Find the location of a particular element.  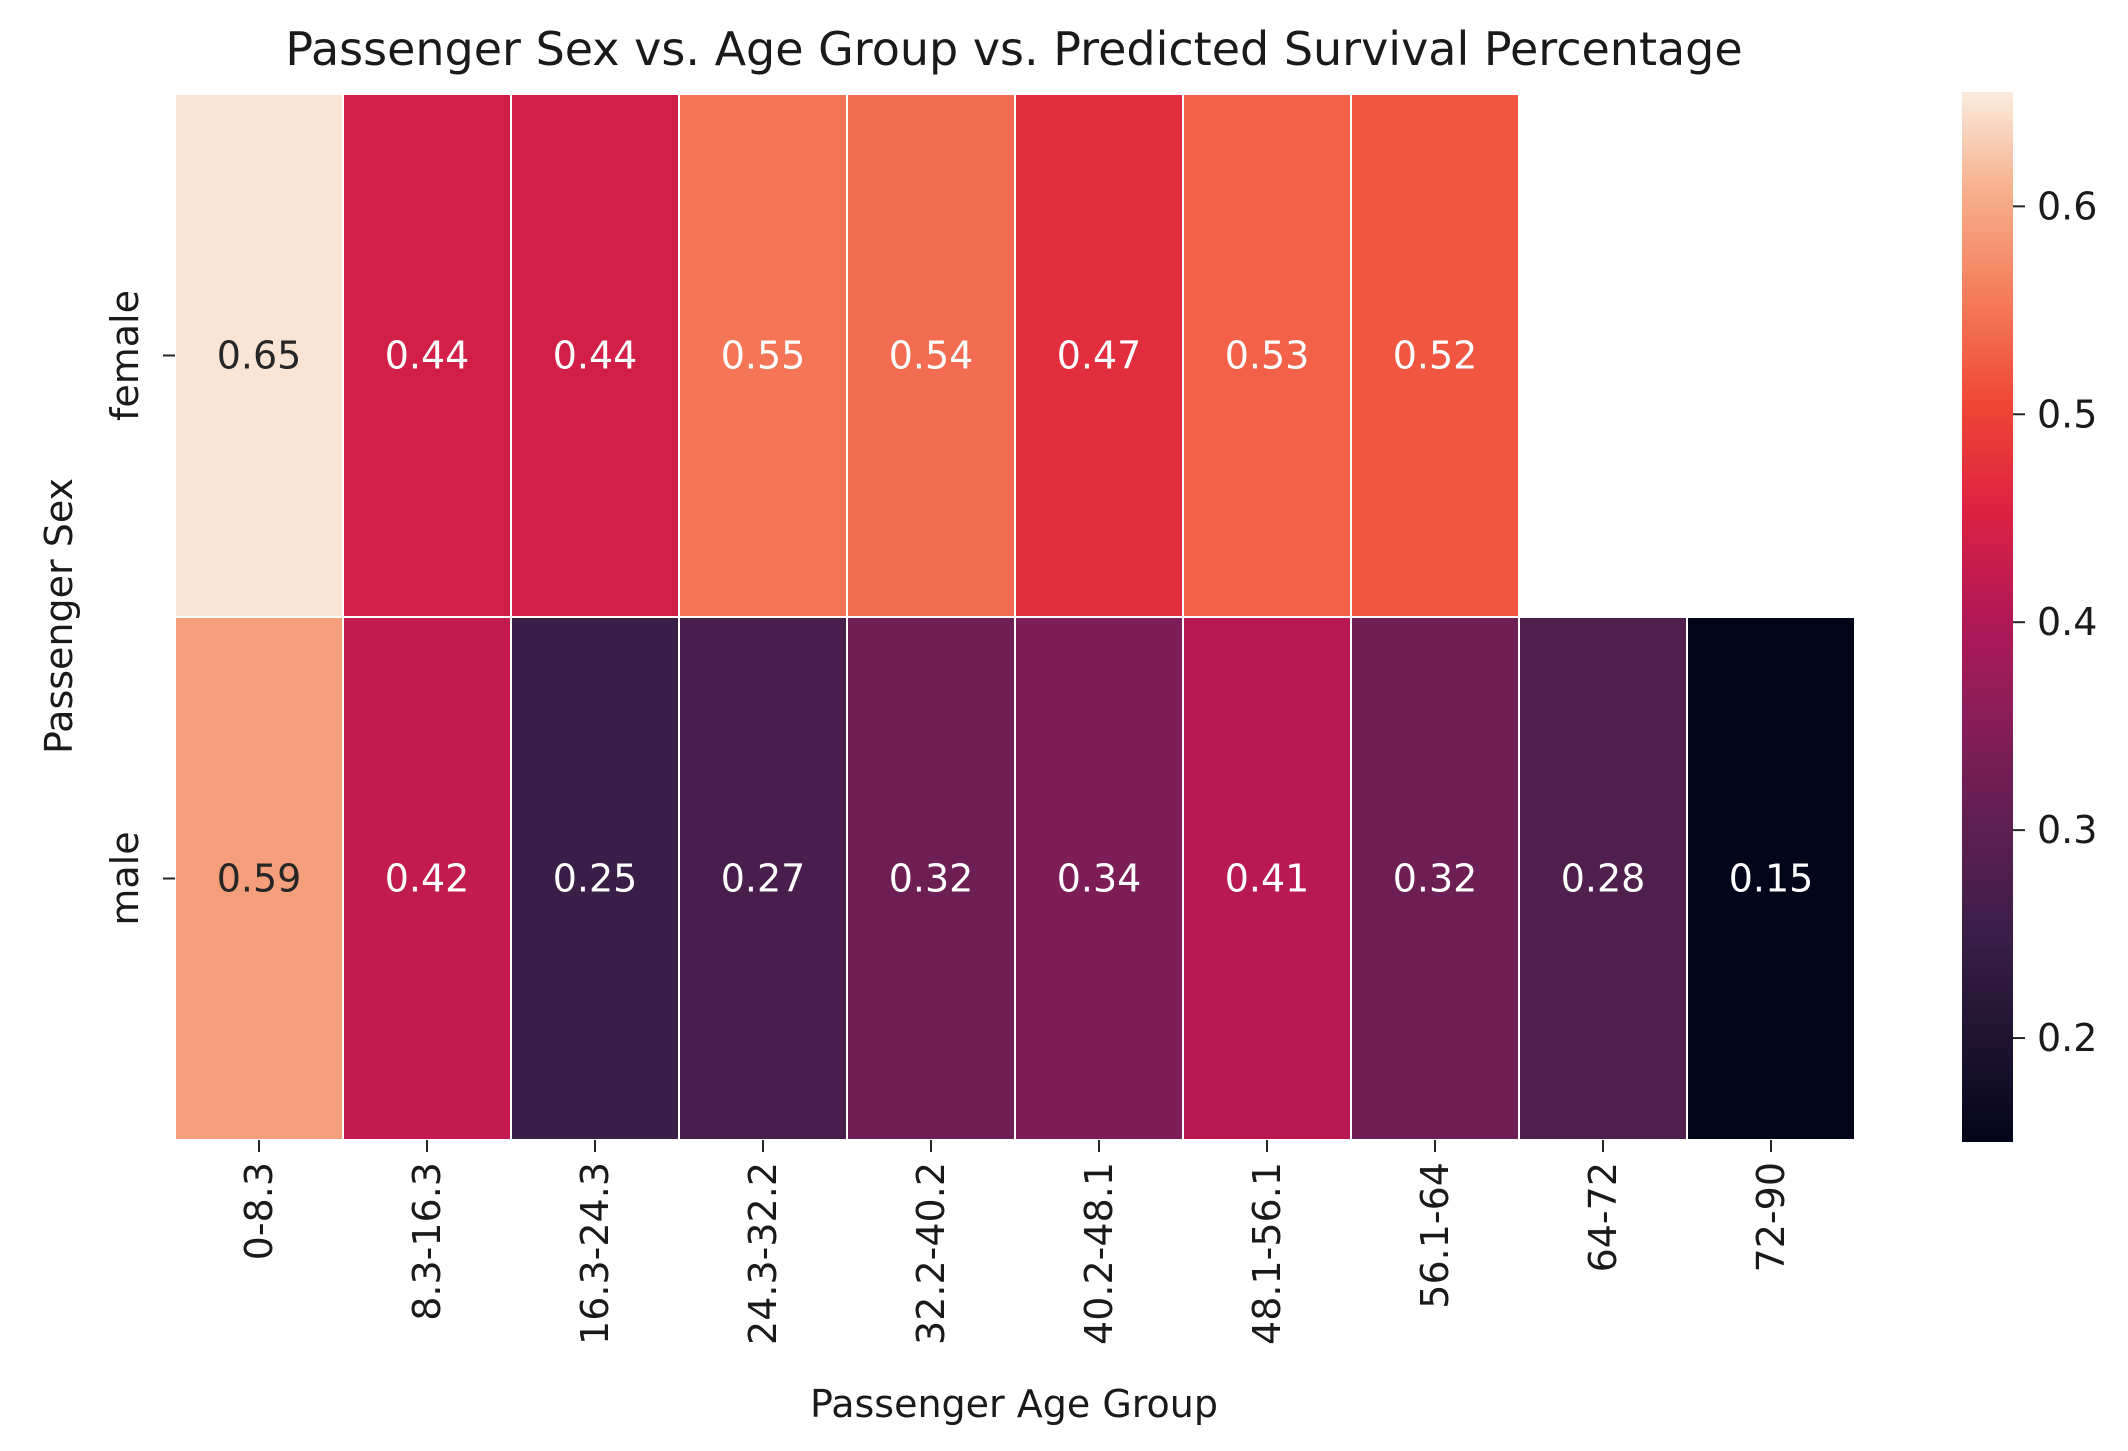

cell-value-label: 0.55 is located at coordinates (763, 356).